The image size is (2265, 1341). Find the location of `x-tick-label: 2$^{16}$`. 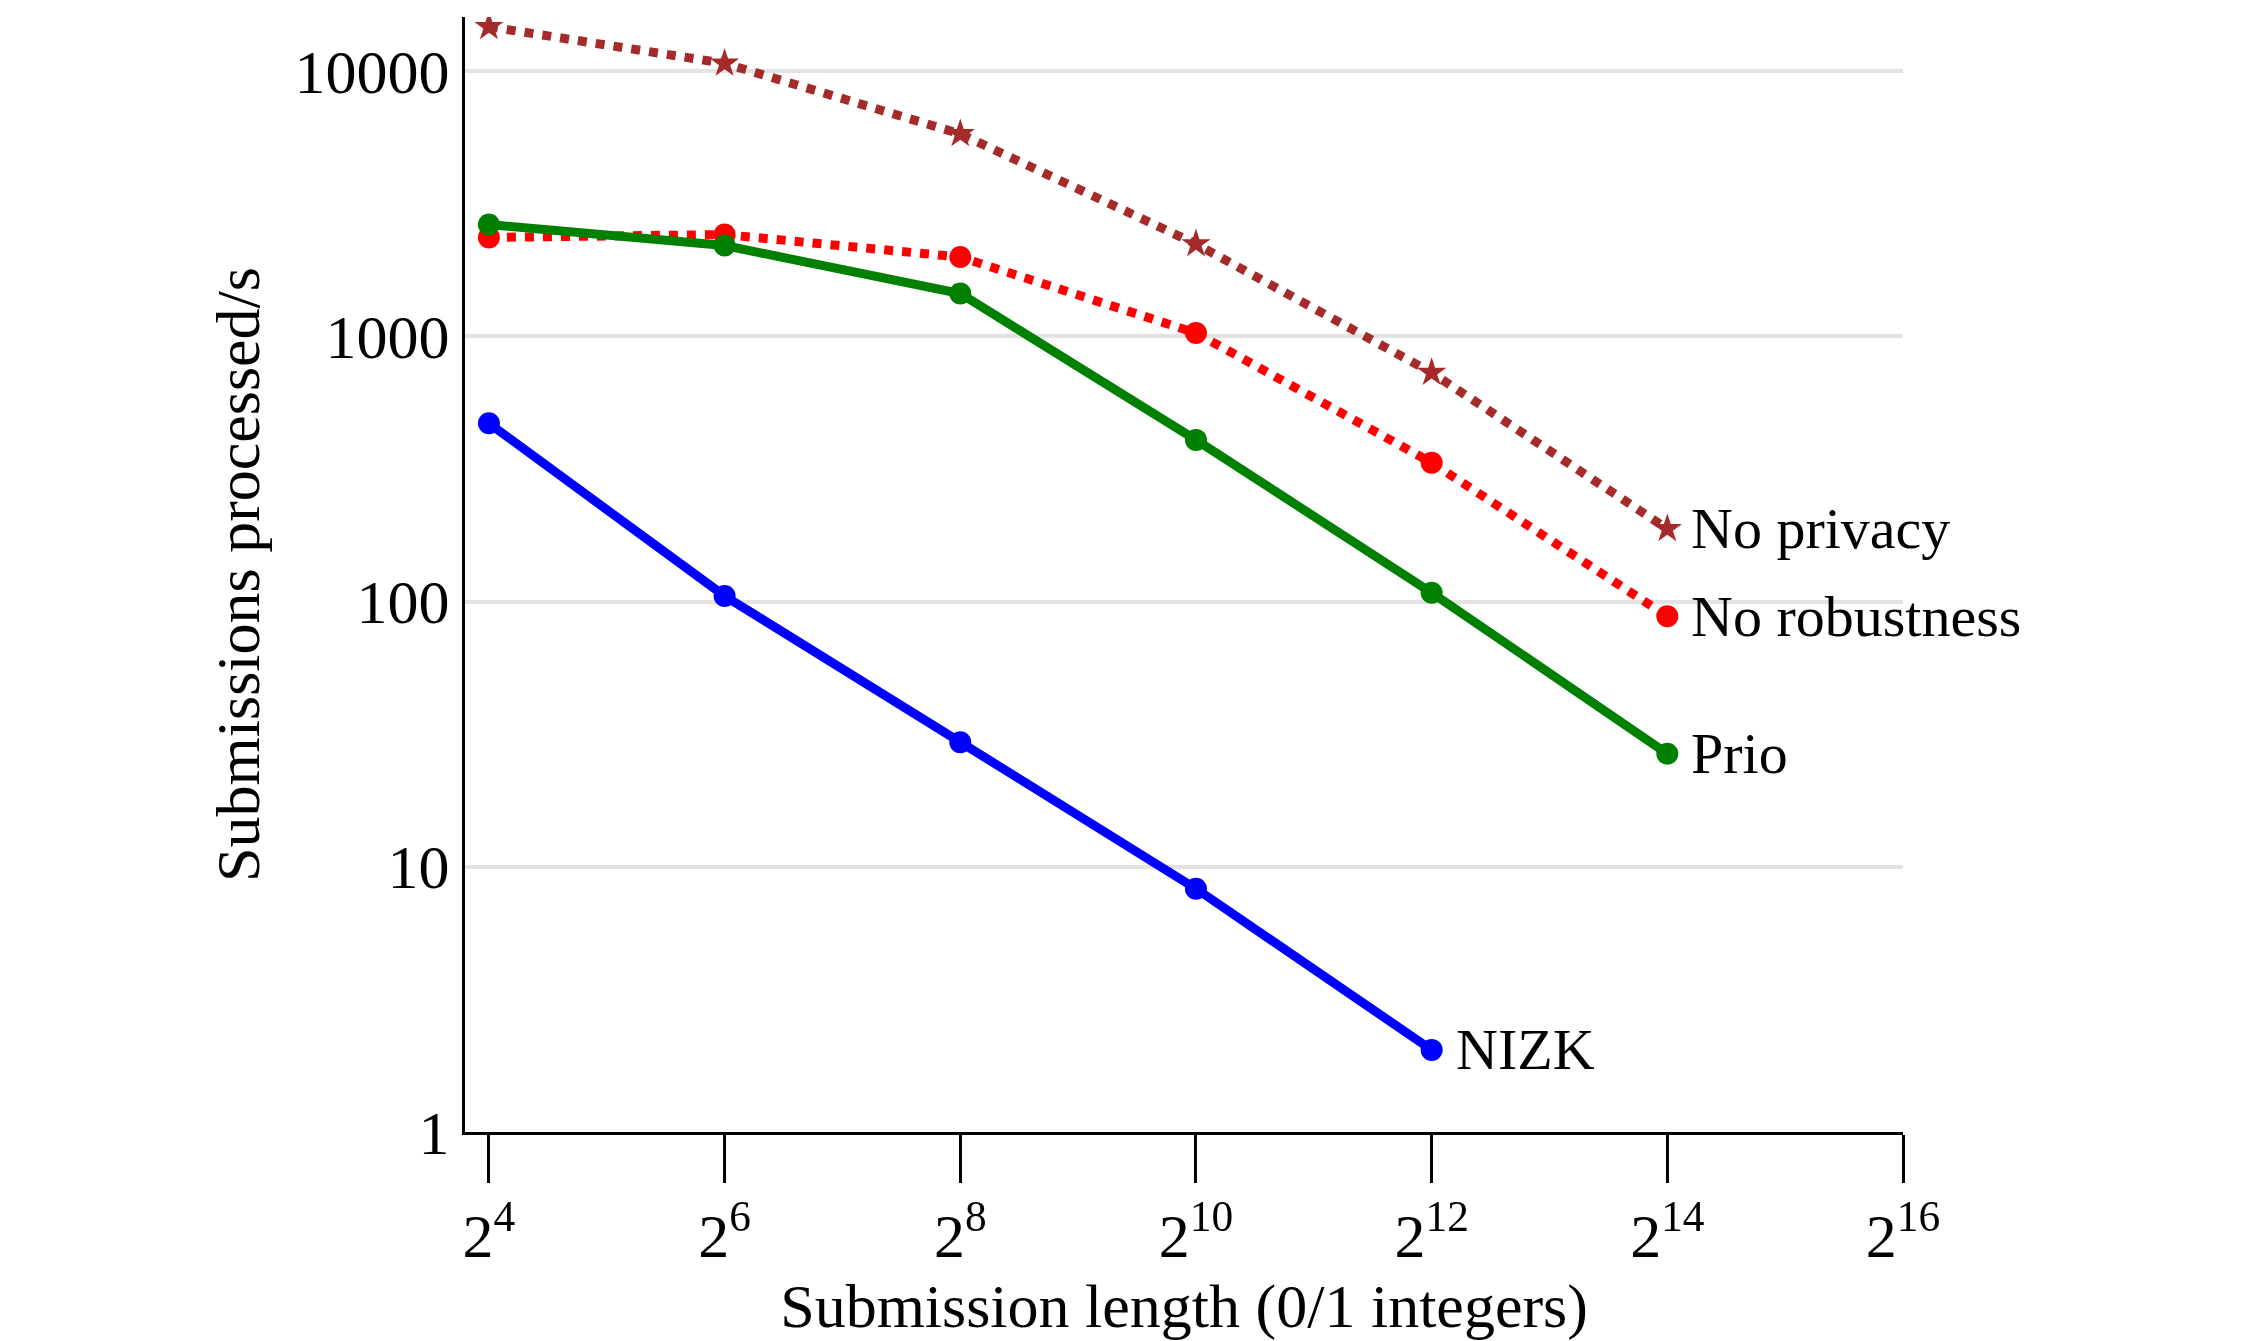

x-tick-label: 2$^{16}$ is located at coordinates (1903, 1231).